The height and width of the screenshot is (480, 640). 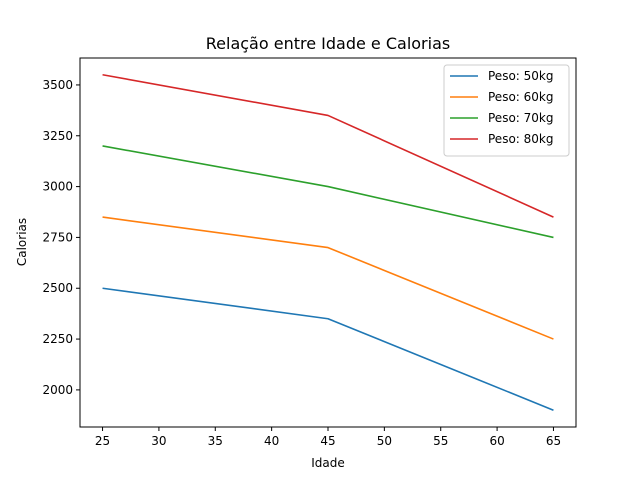 I want to click on x-tick-label: 50, so click(x=384, y=441).